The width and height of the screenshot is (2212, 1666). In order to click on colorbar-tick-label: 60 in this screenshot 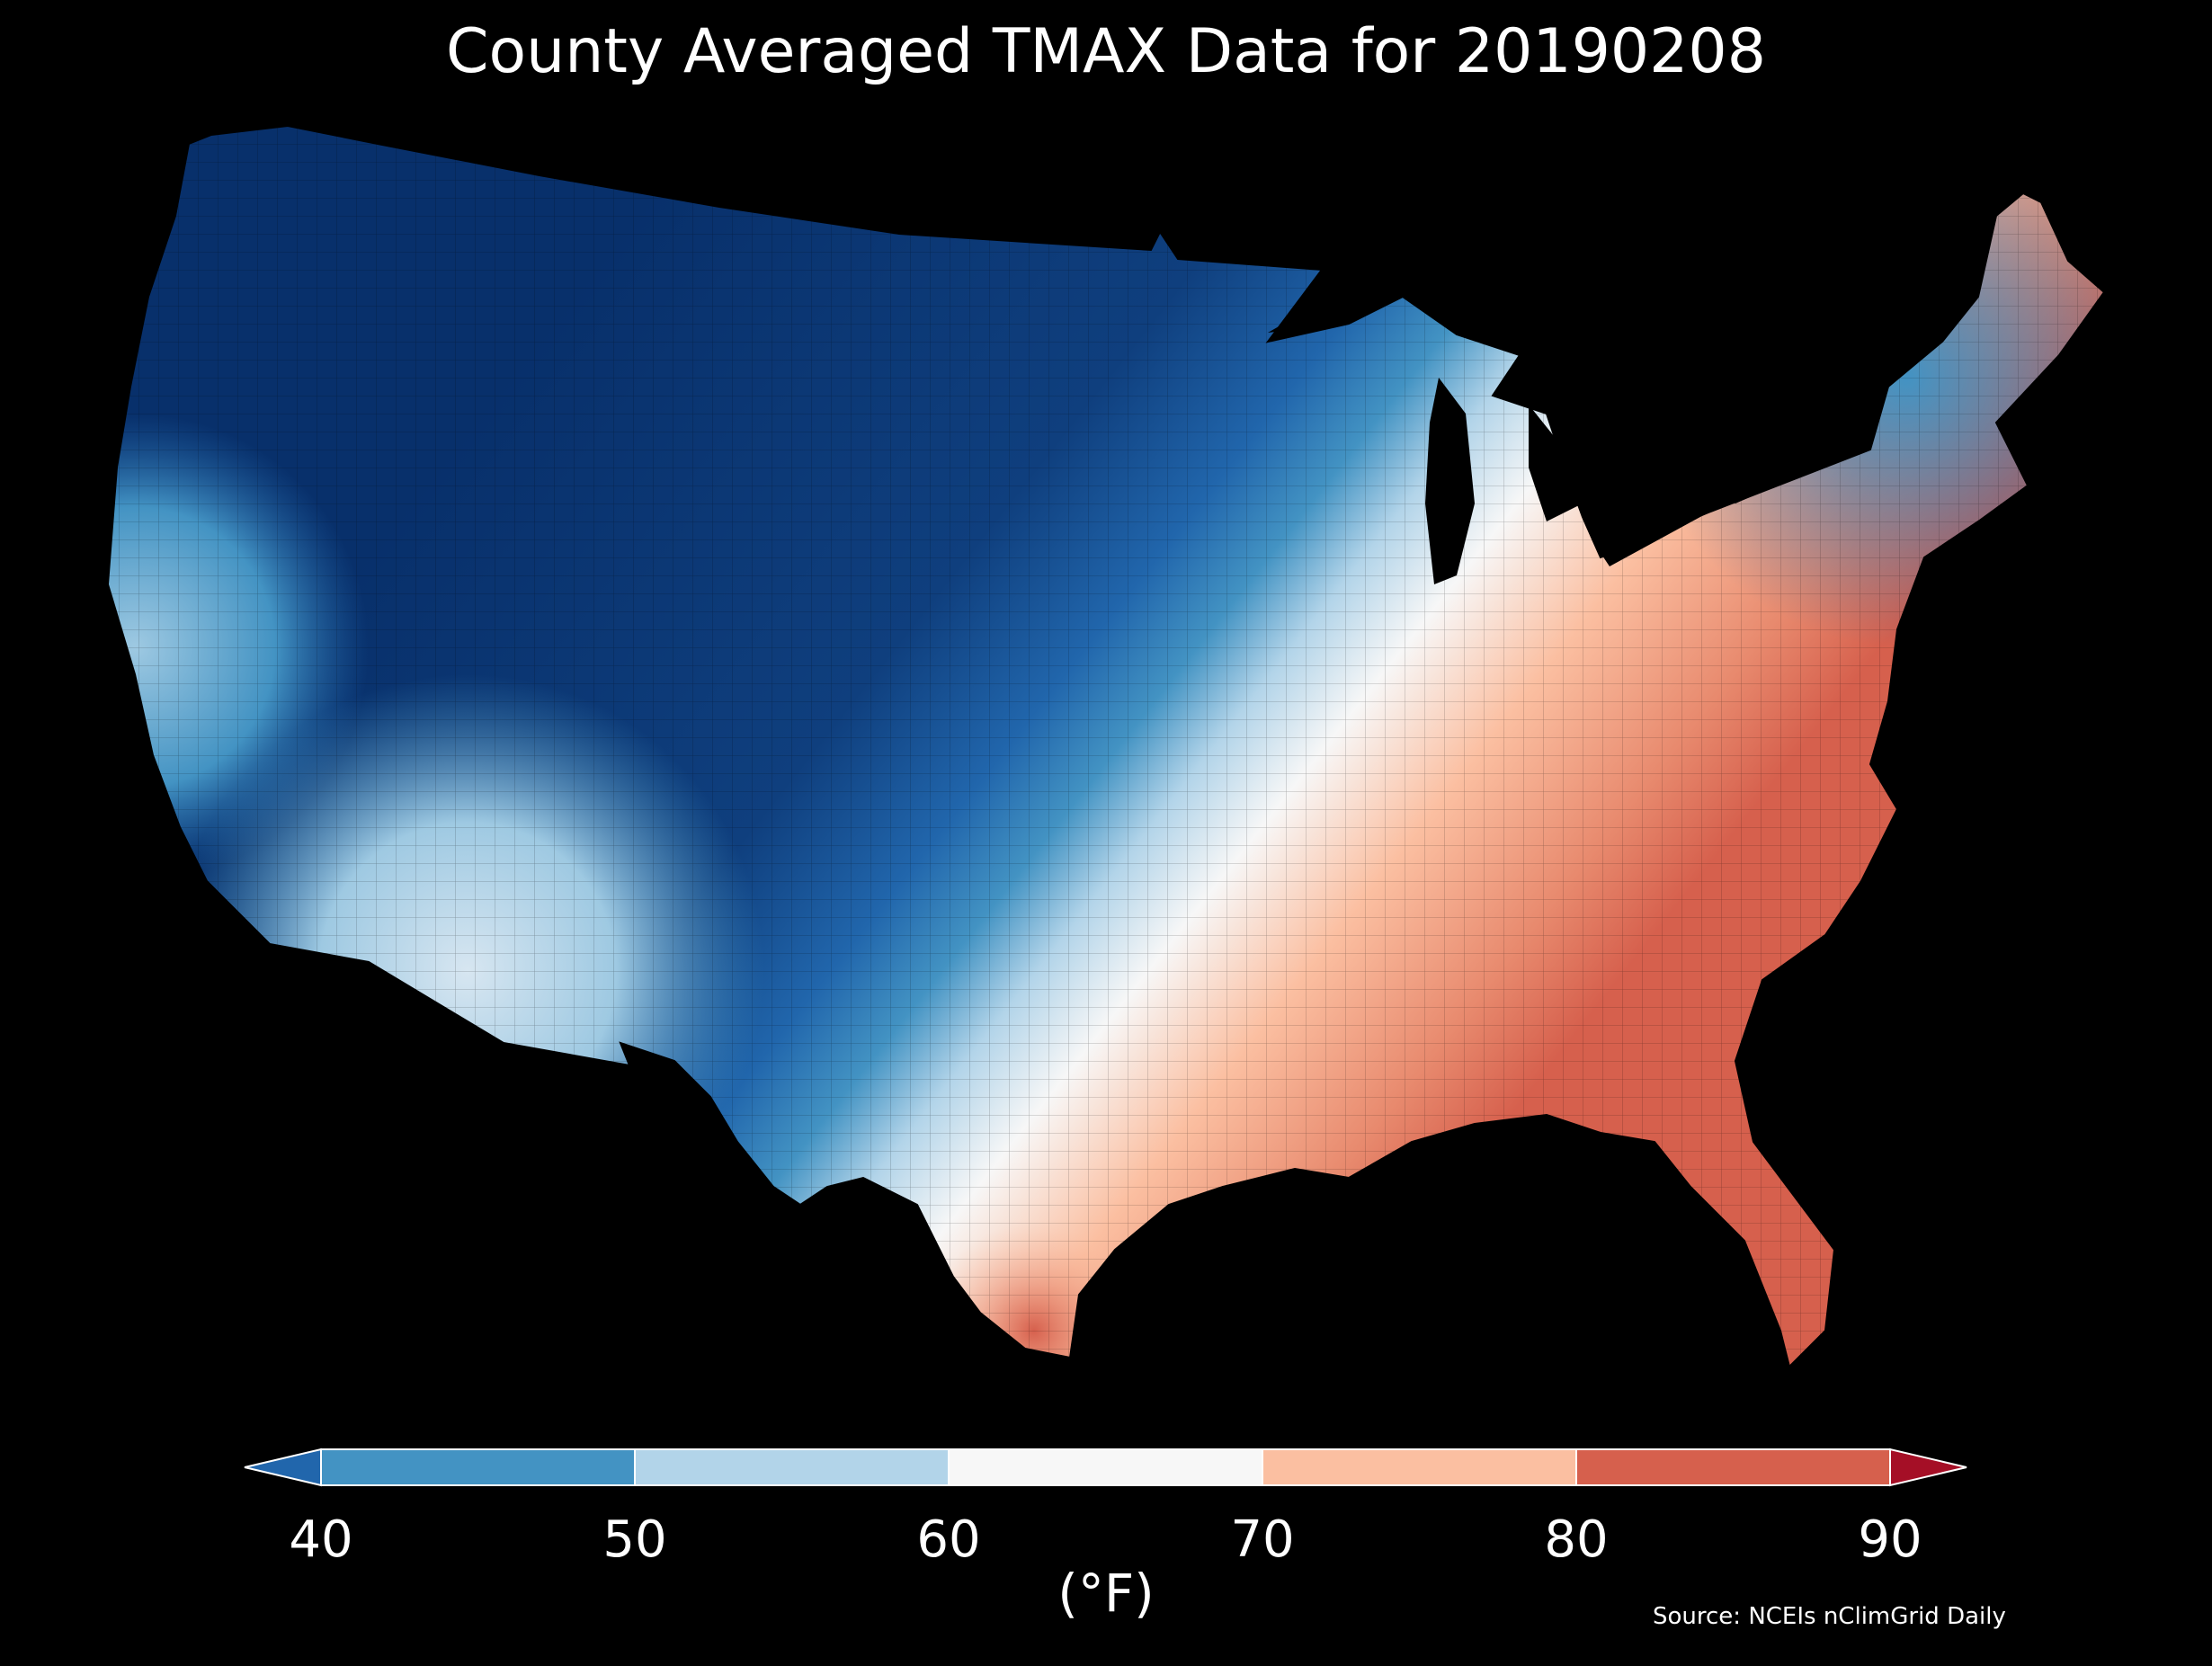, I will do `click(948, 1540)`.